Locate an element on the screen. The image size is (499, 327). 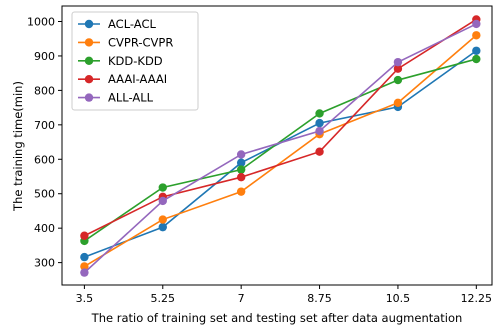
legend-item-kdd-kdd: KDD-KDD is located at coordinates (120, 61).